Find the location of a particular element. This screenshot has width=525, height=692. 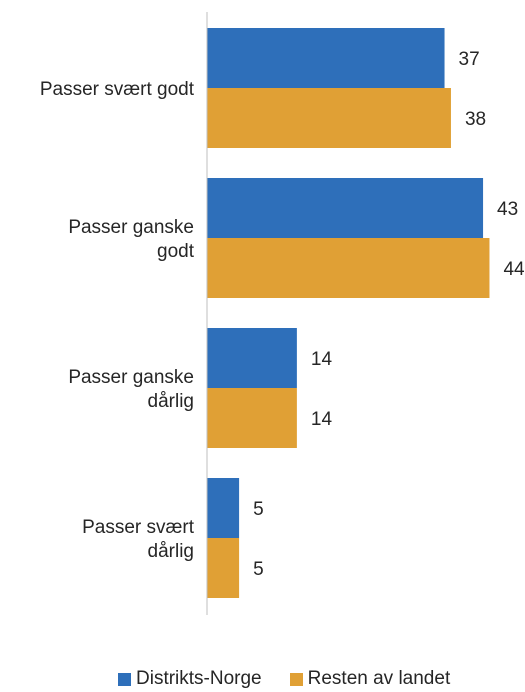

category-label-3-line-0: Passer svært is located at coordinates (138, 527).